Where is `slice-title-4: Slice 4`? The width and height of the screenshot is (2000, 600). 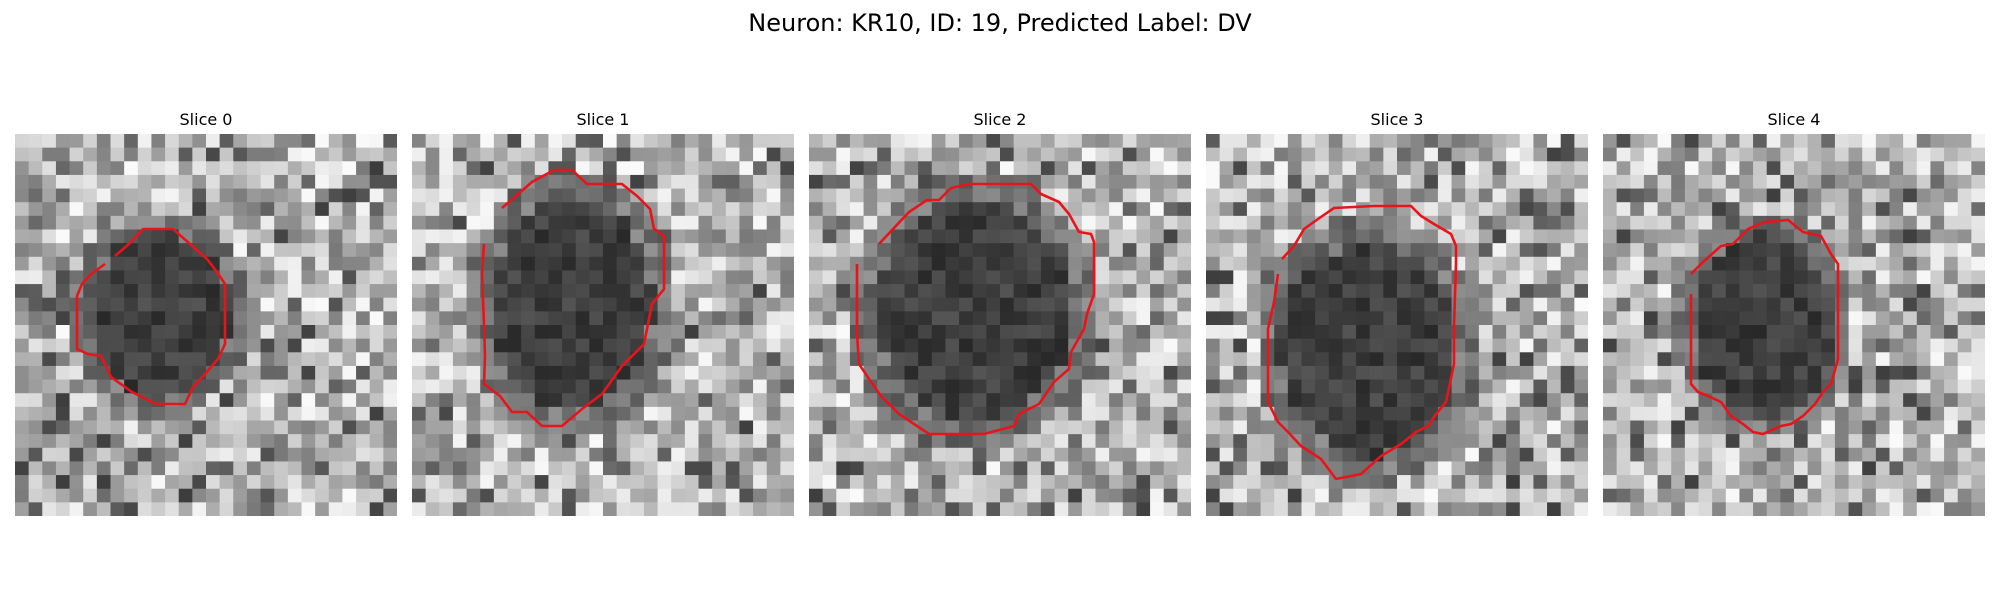
slice-title-4: Slice 4 is located at coordinates (1794, 119).